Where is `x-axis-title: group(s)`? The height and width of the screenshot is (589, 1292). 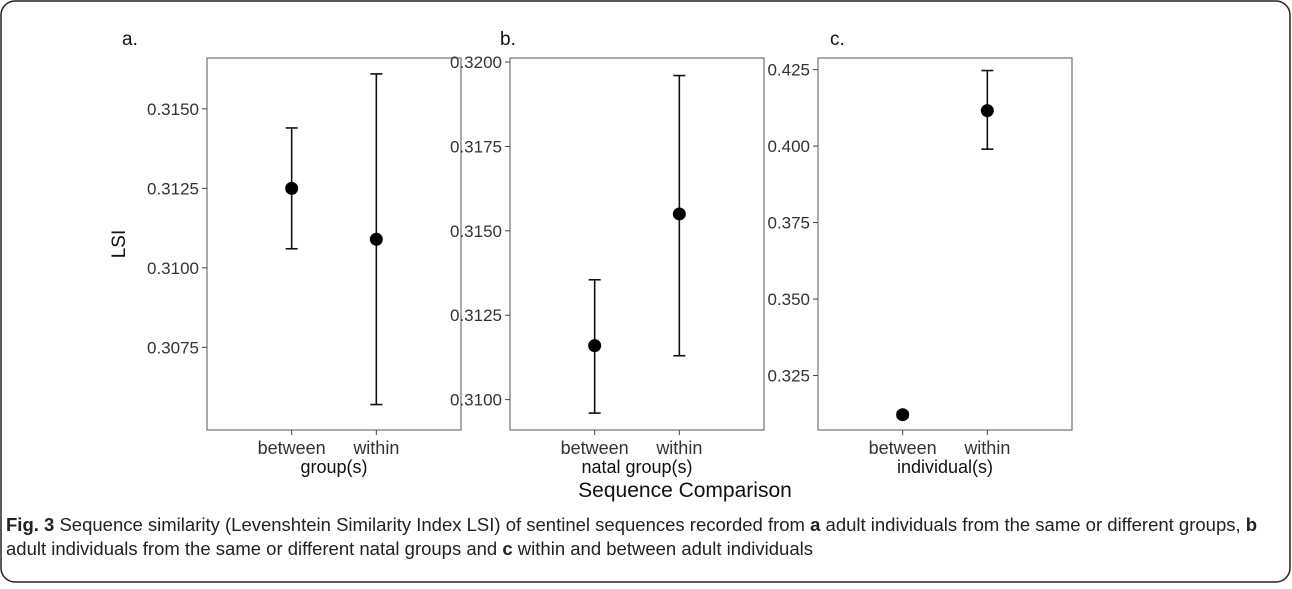
x-axis-title: group(s) is located at coordinates (333, 467).